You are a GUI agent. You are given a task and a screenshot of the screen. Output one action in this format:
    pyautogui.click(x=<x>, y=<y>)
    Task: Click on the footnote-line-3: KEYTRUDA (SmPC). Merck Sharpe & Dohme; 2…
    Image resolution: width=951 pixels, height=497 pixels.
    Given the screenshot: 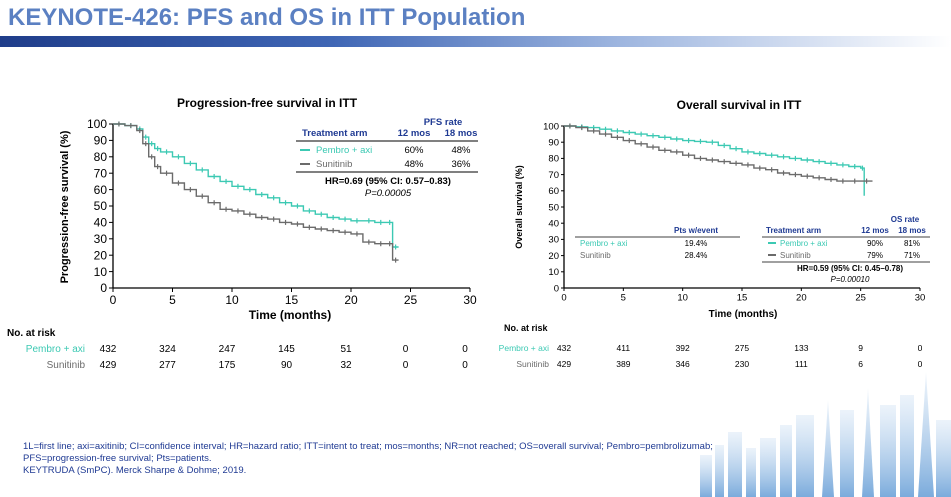 What is the action you would take?
    pyautogui.click(x=135, y=470)
    